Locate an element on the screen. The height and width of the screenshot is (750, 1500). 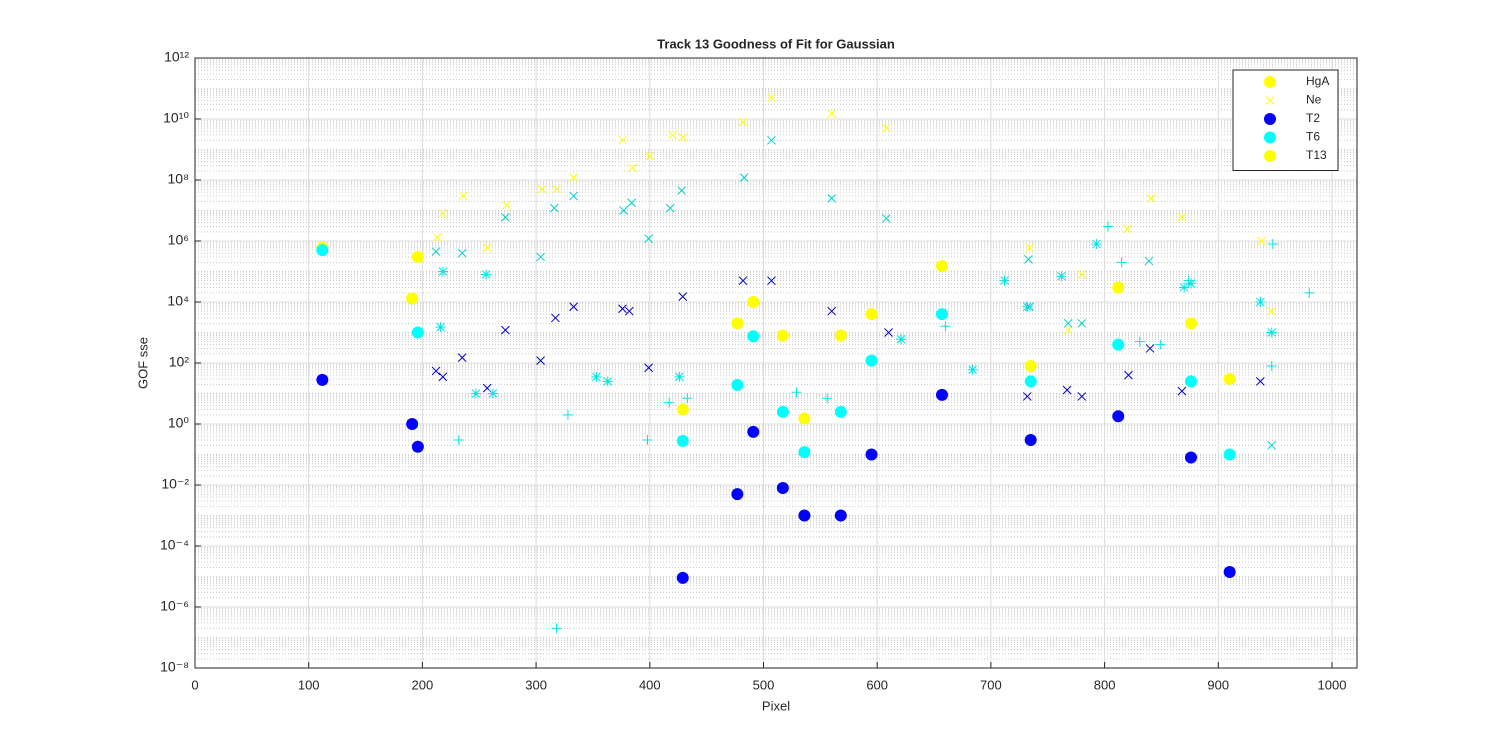
legend-box is located at coordinates (1285, 120).